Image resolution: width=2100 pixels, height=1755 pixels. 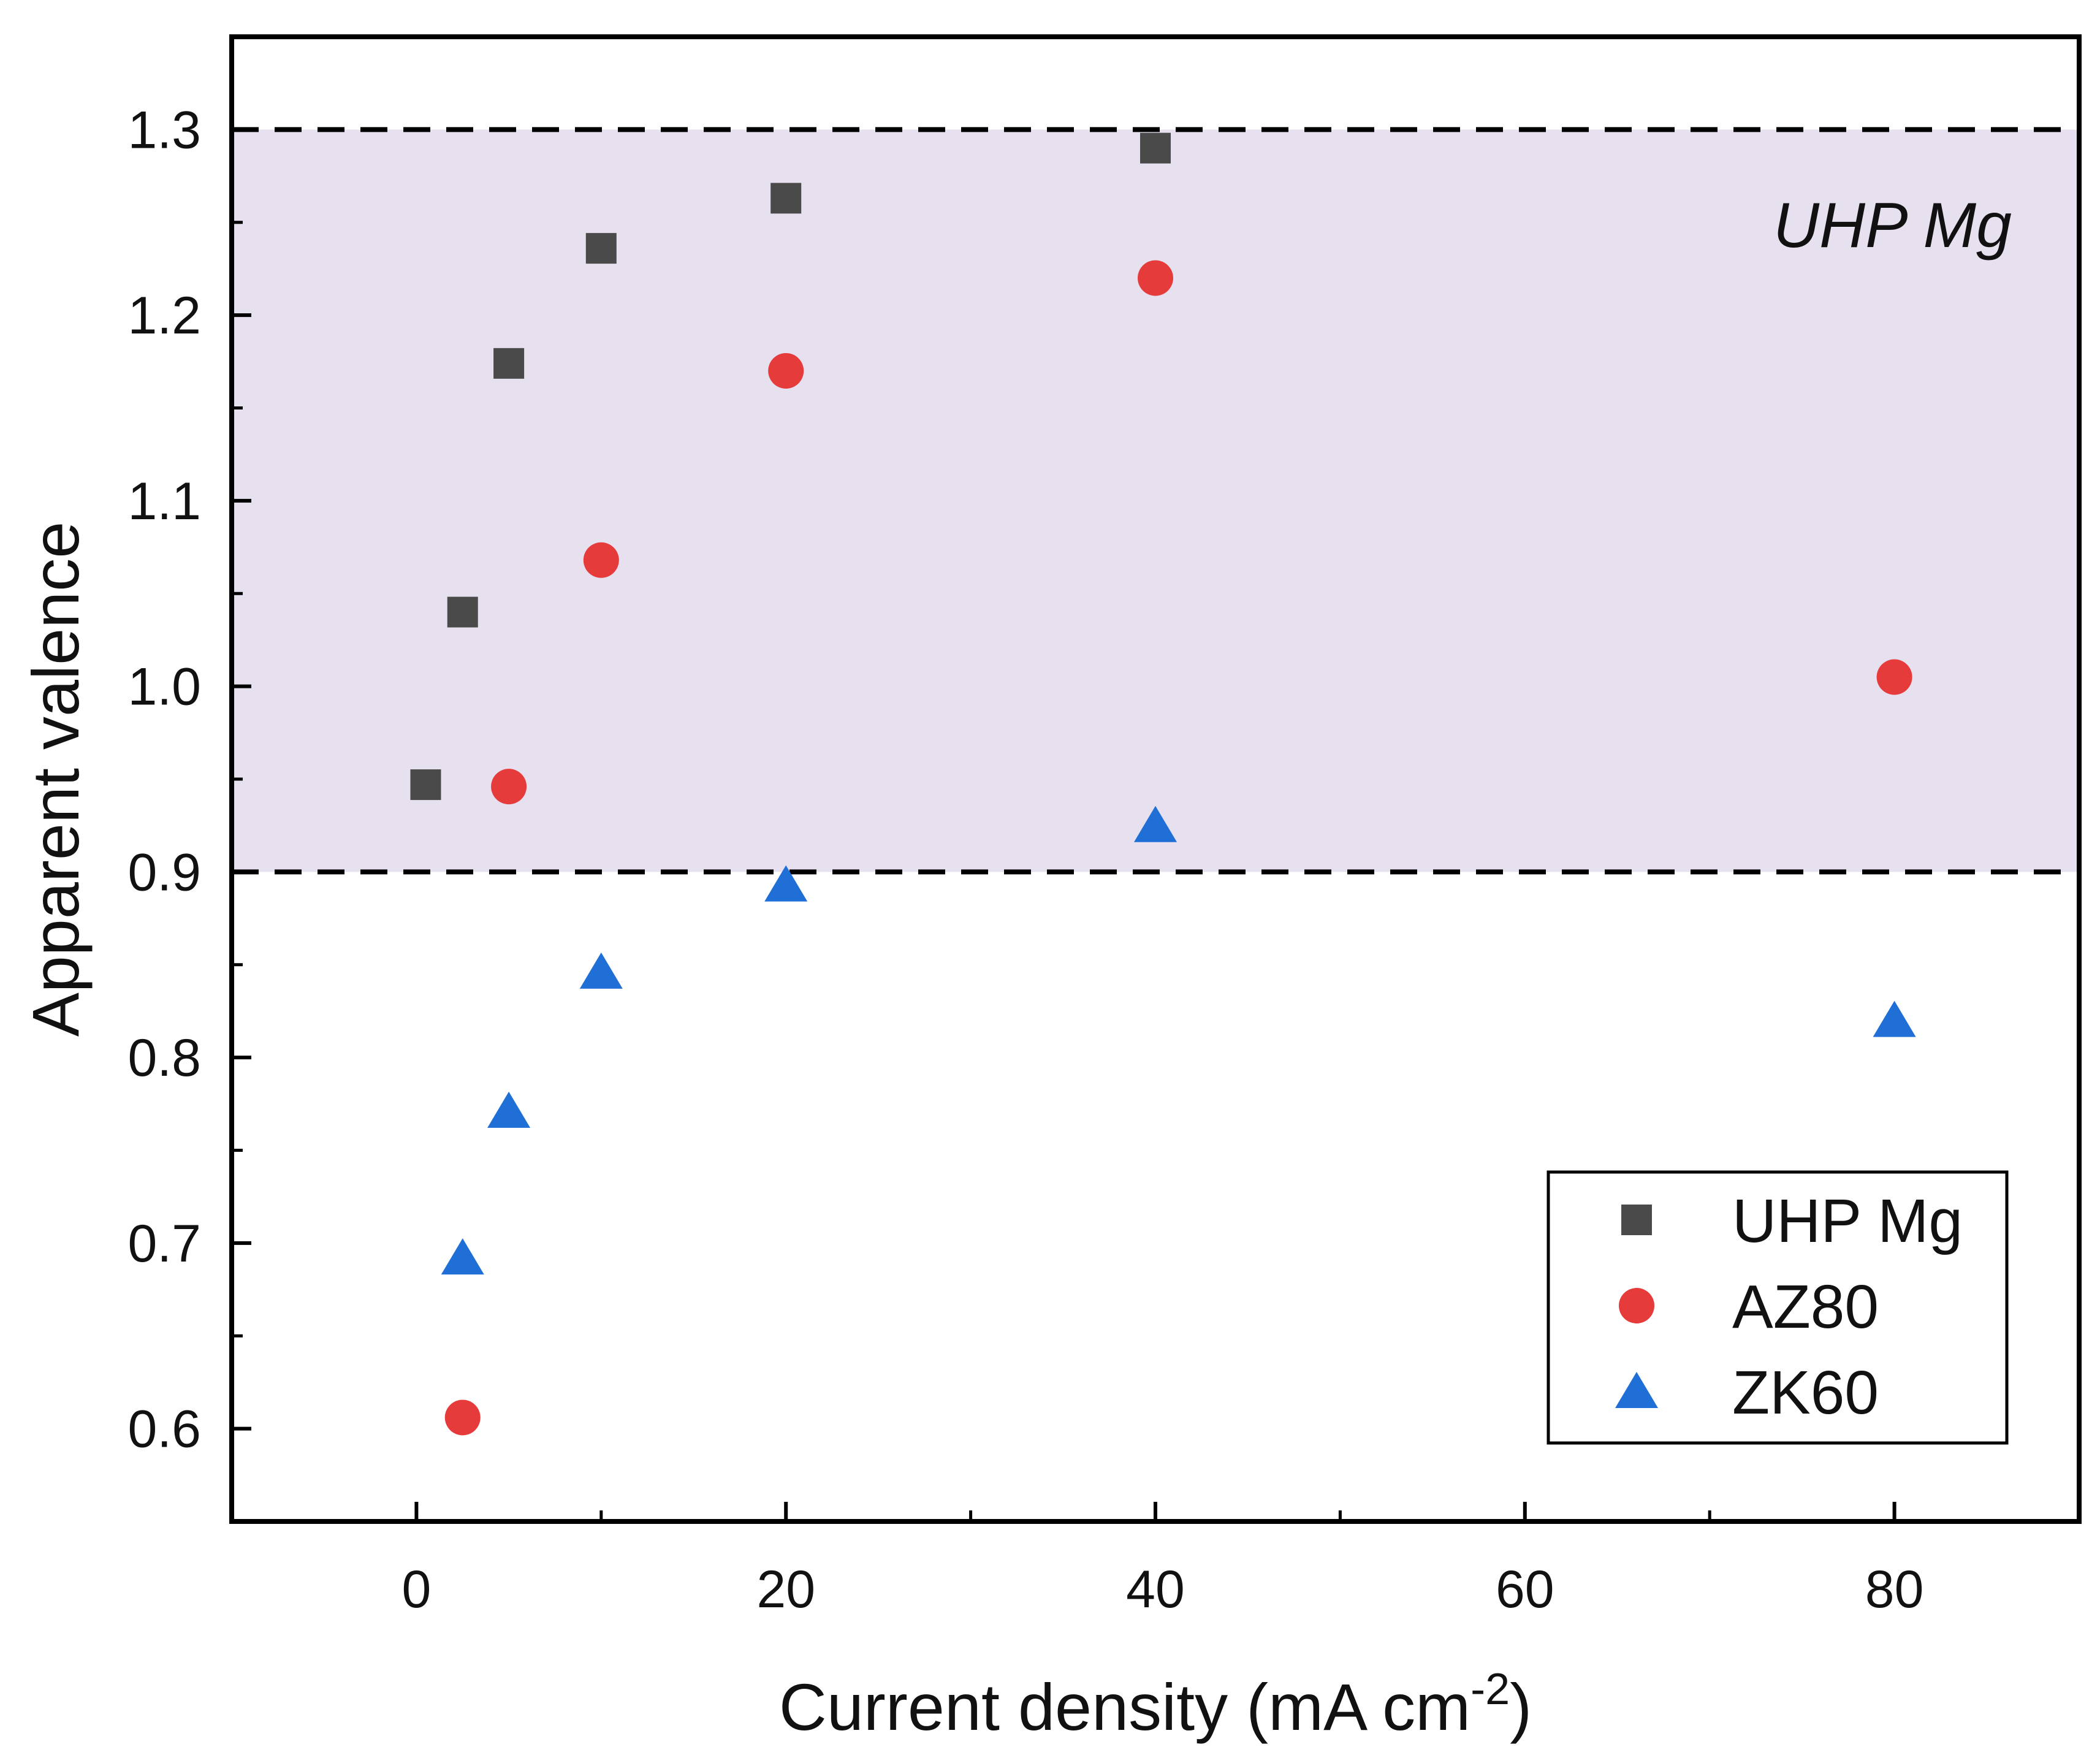 I want to click on y-tick-label: 1.1, so click(x=164, y=501).